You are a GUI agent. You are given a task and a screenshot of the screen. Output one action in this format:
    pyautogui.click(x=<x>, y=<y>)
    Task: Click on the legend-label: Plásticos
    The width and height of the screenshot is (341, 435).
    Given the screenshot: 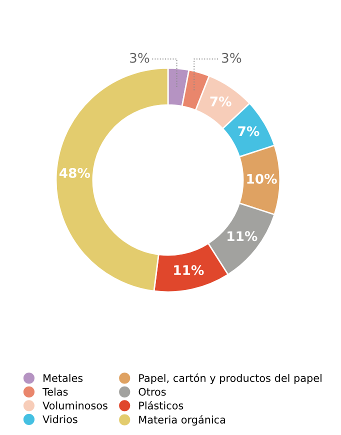 What is the action you would take?
    pyautogui.click(x=161, y=405)
    